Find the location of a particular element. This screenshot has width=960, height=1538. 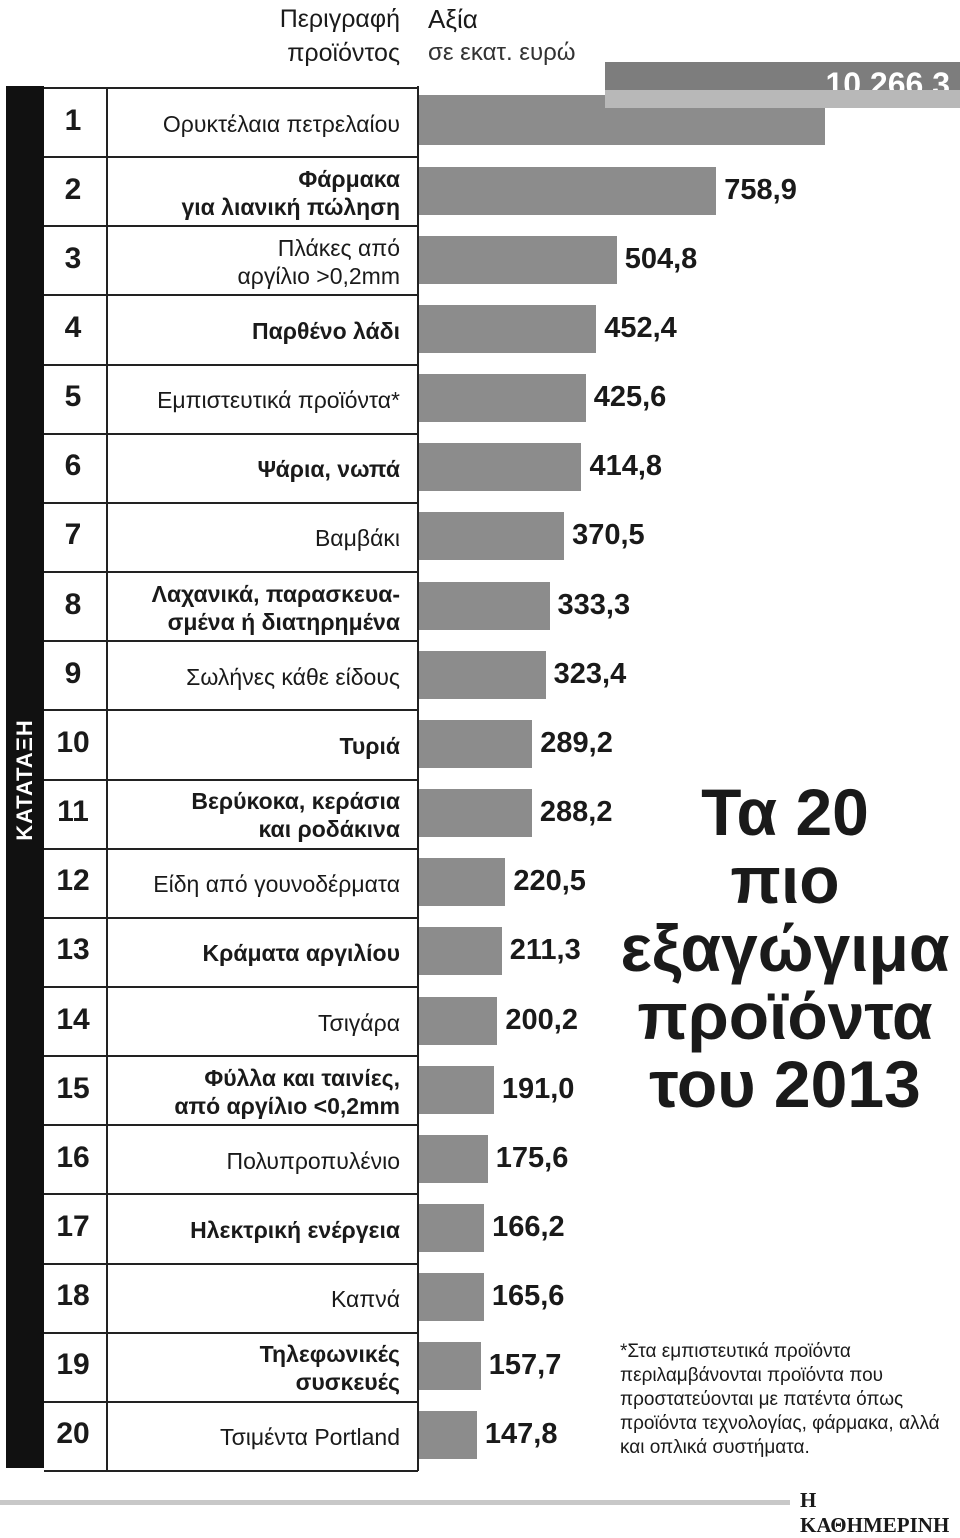

bar-value-label: 200,2 is located at coordinates (541, 1019).